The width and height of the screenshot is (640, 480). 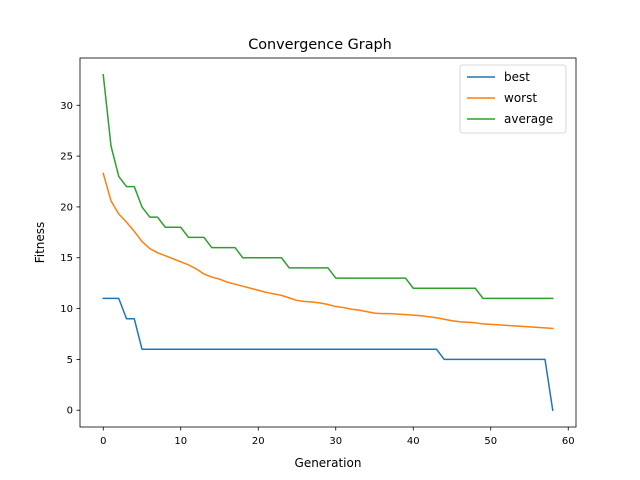 What do you see at coordinates (66, 106) in the screenshot?
I see `y-tick-label: 30` at bounding box center [66, 106].